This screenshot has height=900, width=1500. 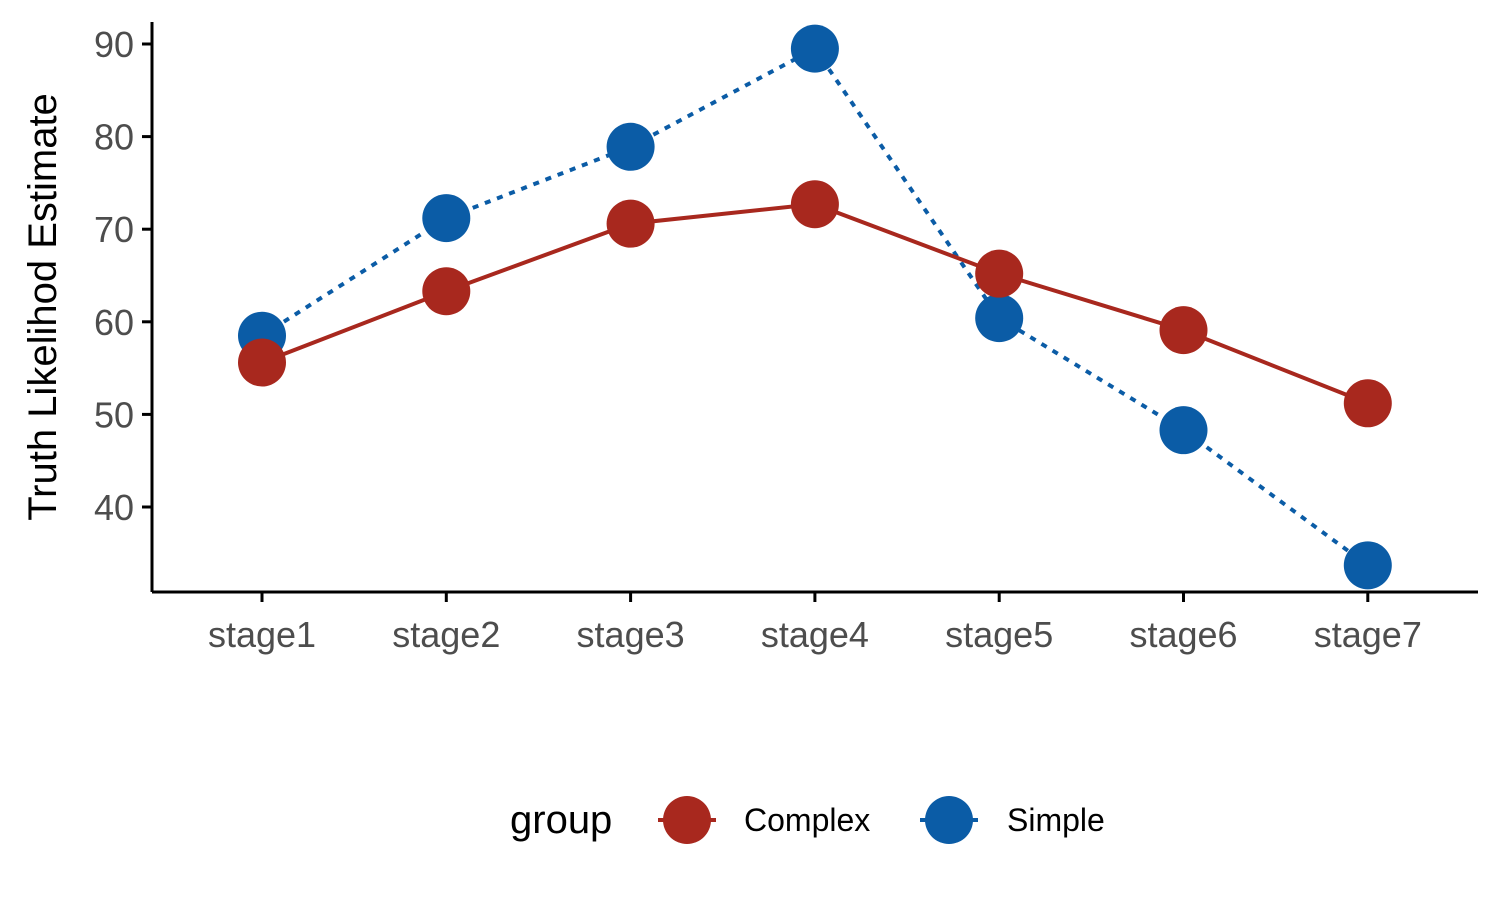 What do you see at coordinates (631, 634) in the screenshot?
I see `x-tick-label: stage3` at bounding box center [631, 634].